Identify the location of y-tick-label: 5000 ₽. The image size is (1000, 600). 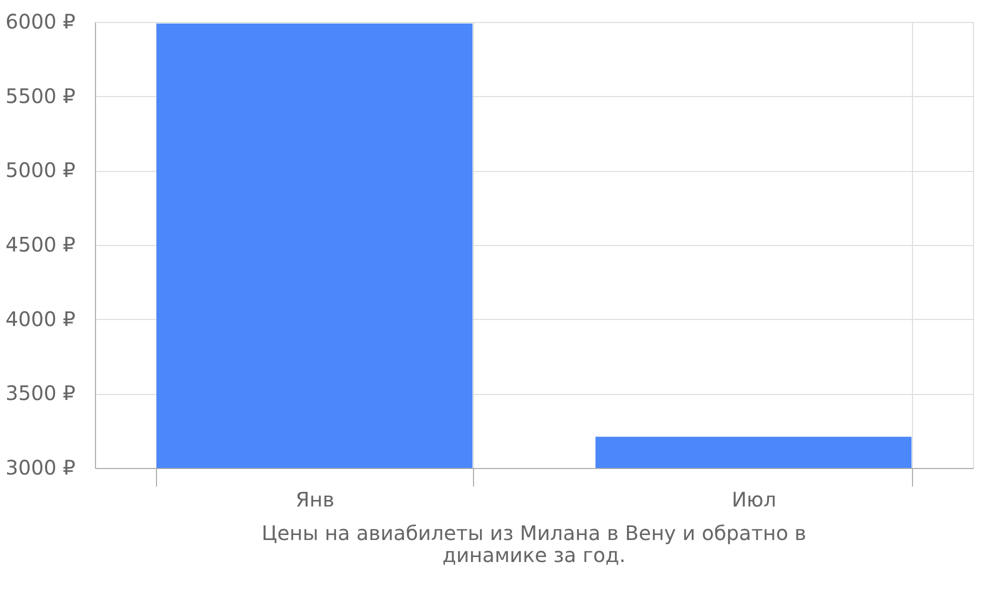
(41, 170).